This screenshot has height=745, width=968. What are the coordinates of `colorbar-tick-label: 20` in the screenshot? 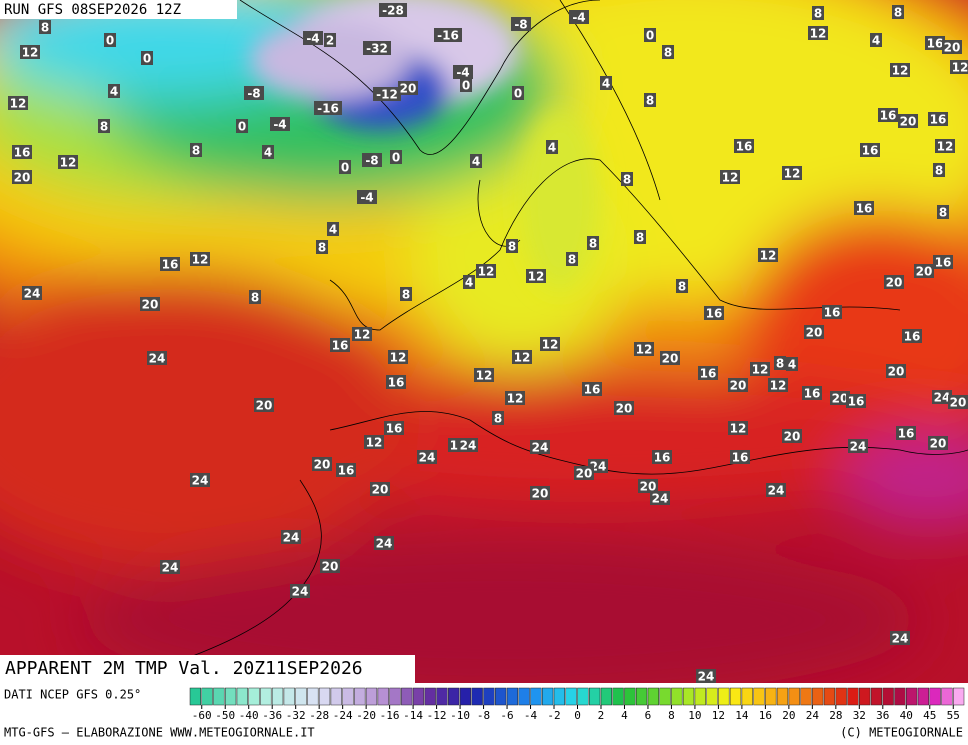 It's located at (788, 715).